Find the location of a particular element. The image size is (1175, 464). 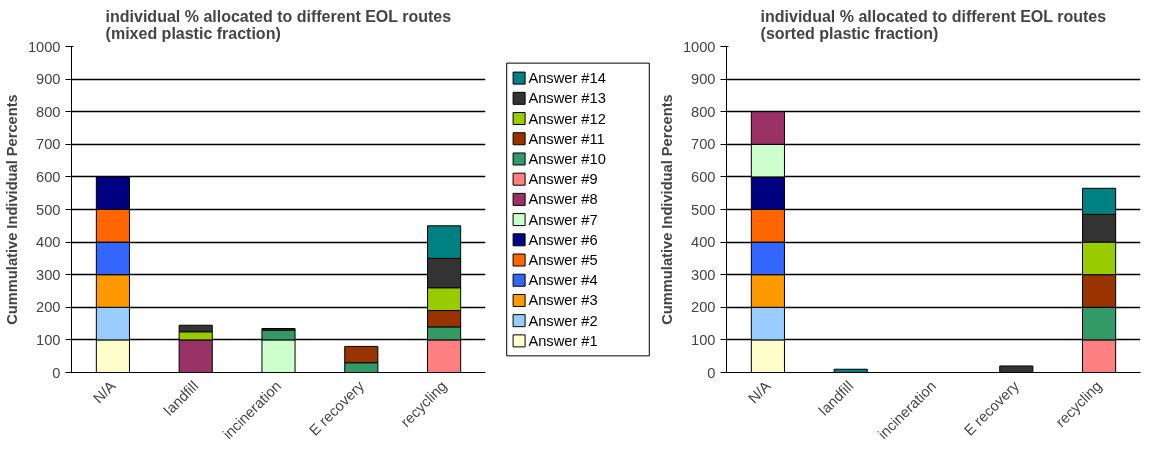

legend-label: Answer #8 is located at coordinates (563, 199).